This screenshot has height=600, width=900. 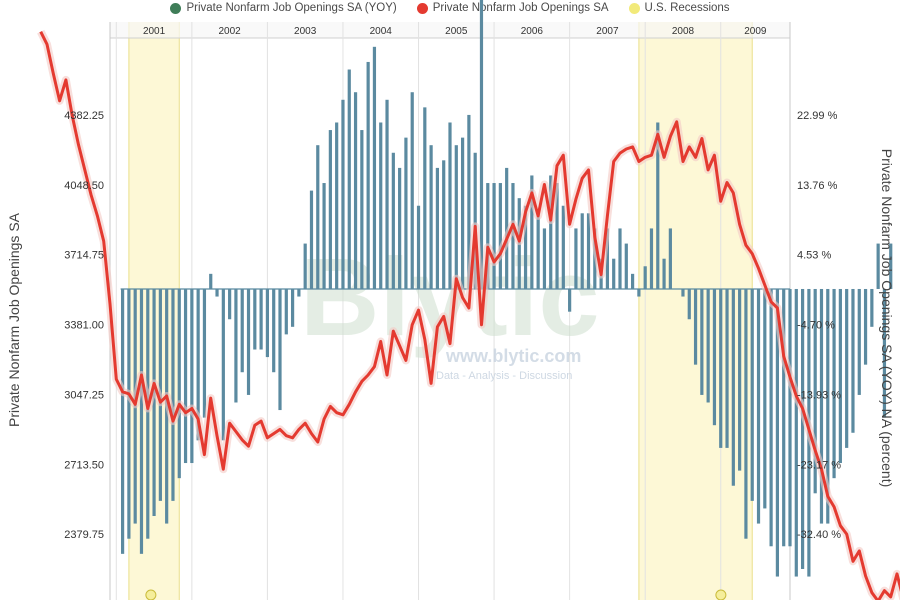 I want to click on legend-item-1: Private Nonfarm Job Openings SA, so click(x=512, y=8).